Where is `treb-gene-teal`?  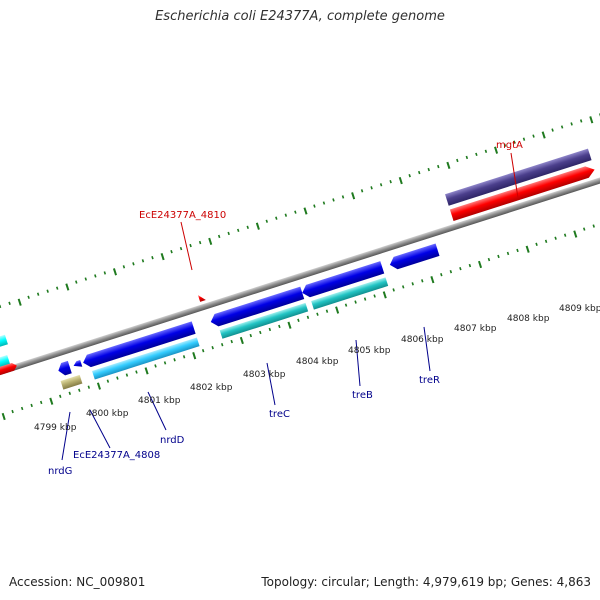 treb-gene-teal is located at coordinates (350, 293).